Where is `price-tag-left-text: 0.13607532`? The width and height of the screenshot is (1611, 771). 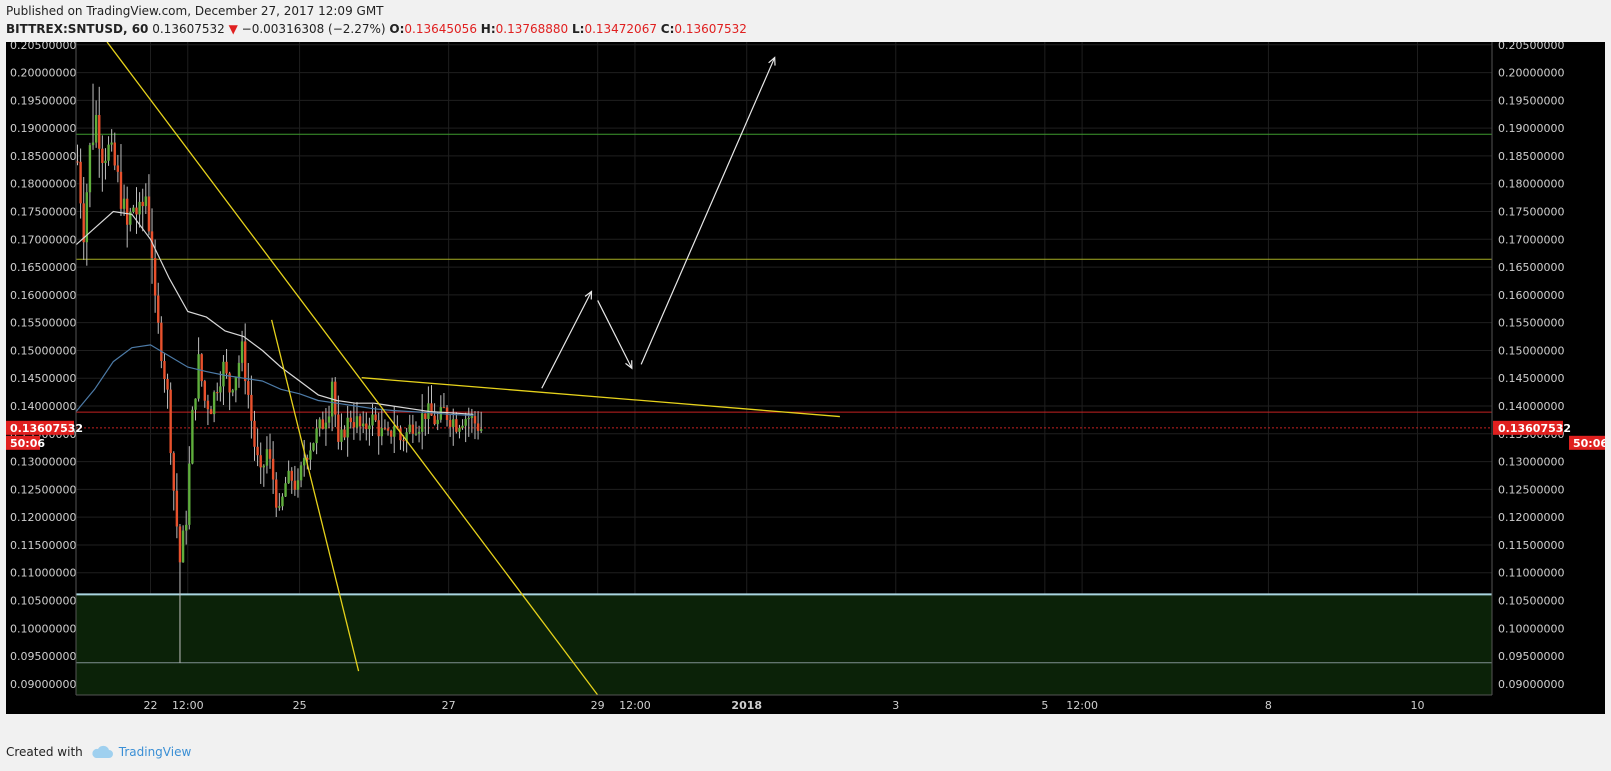
price-tag-left-text: 0.13607532 is located at coordinates (46, 428).